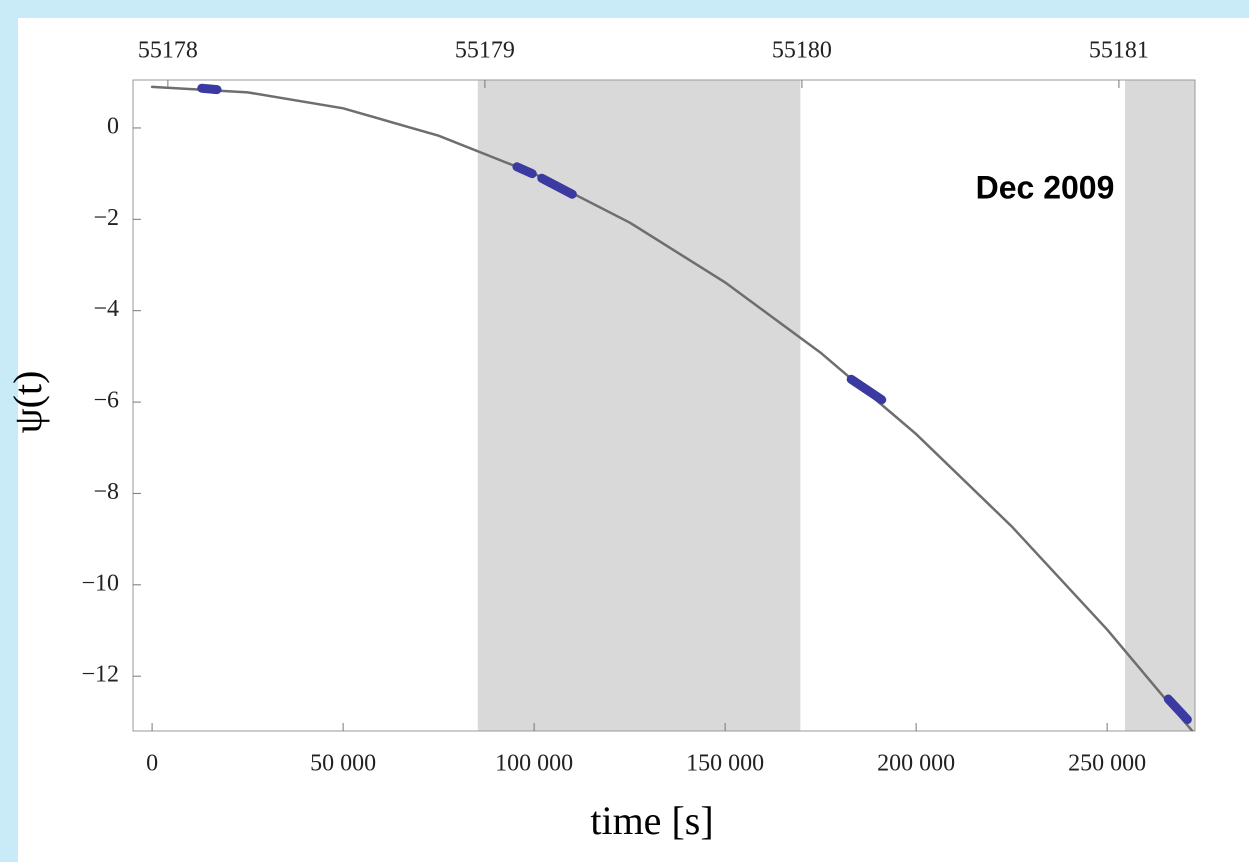  I want to click on x-tick-label: 250 000, so click(1107, 764).